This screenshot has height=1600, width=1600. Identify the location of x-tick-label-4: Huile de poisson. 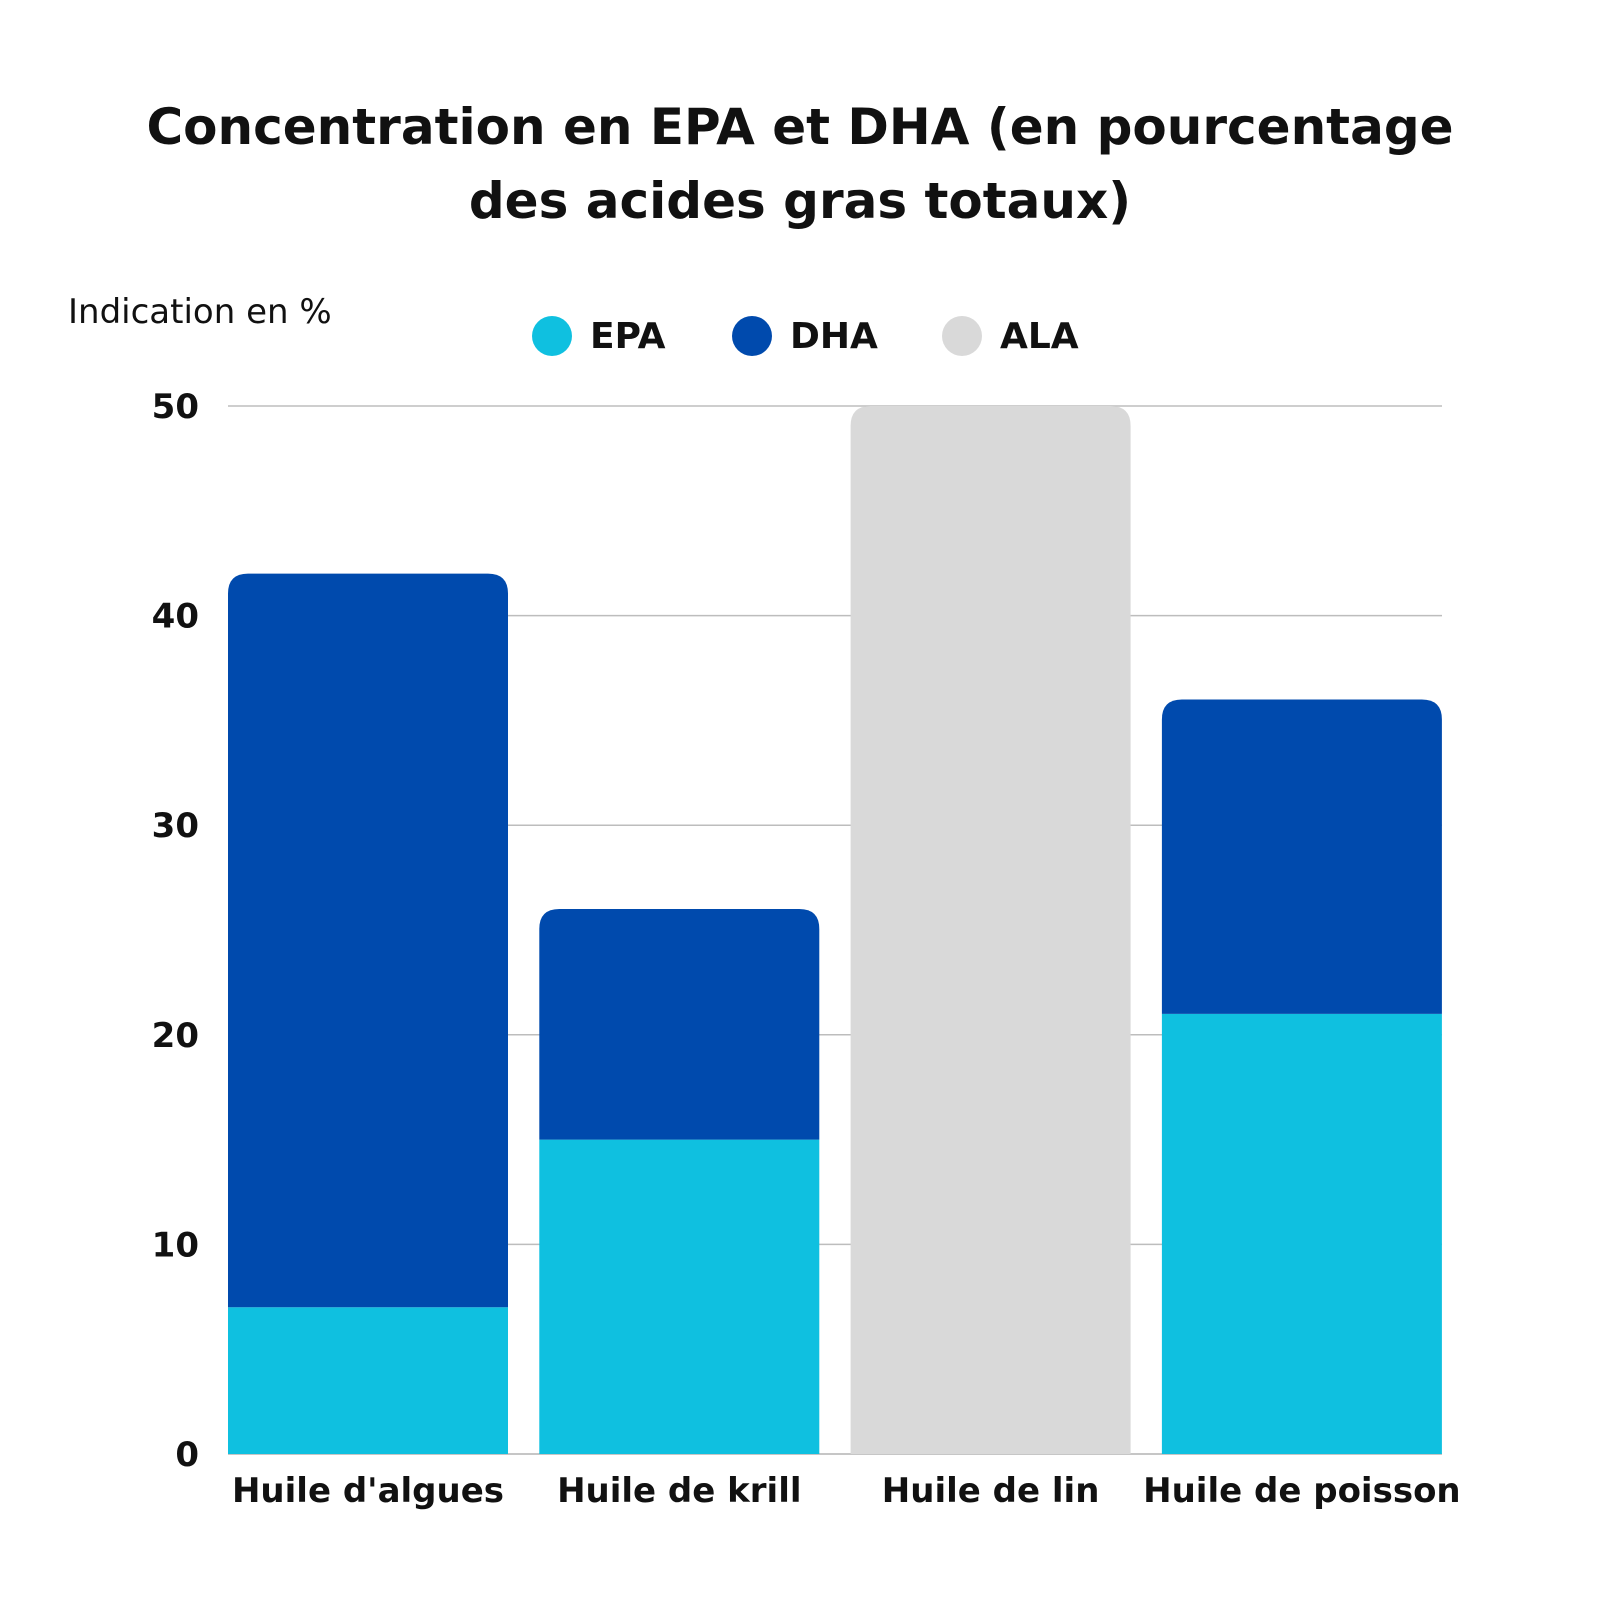
(1302, 1491).